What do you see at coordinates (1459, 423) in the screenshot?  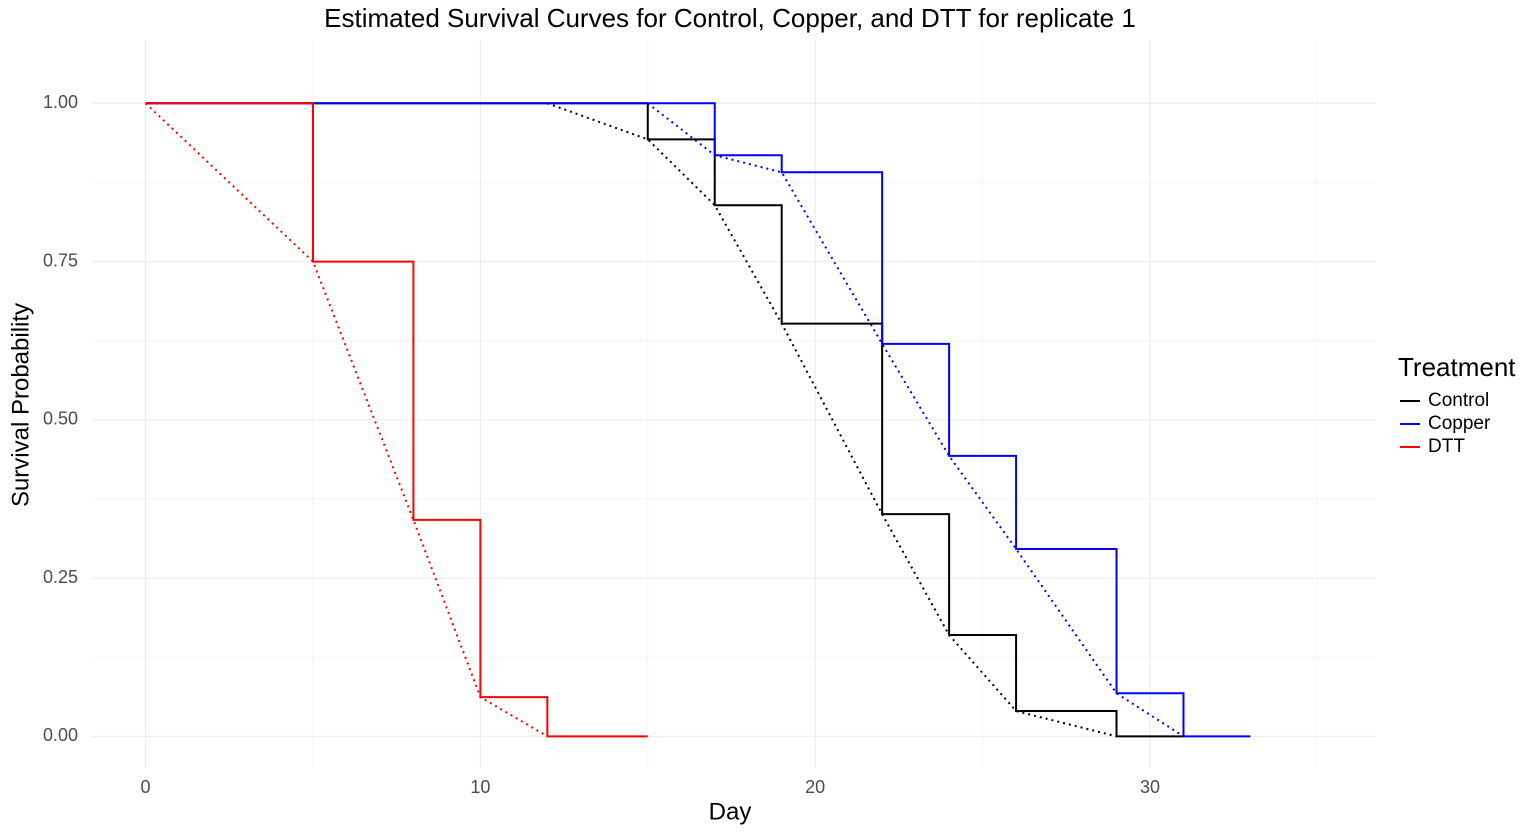 I see `legend-label: Copper` at bounding box center [1459, 423].